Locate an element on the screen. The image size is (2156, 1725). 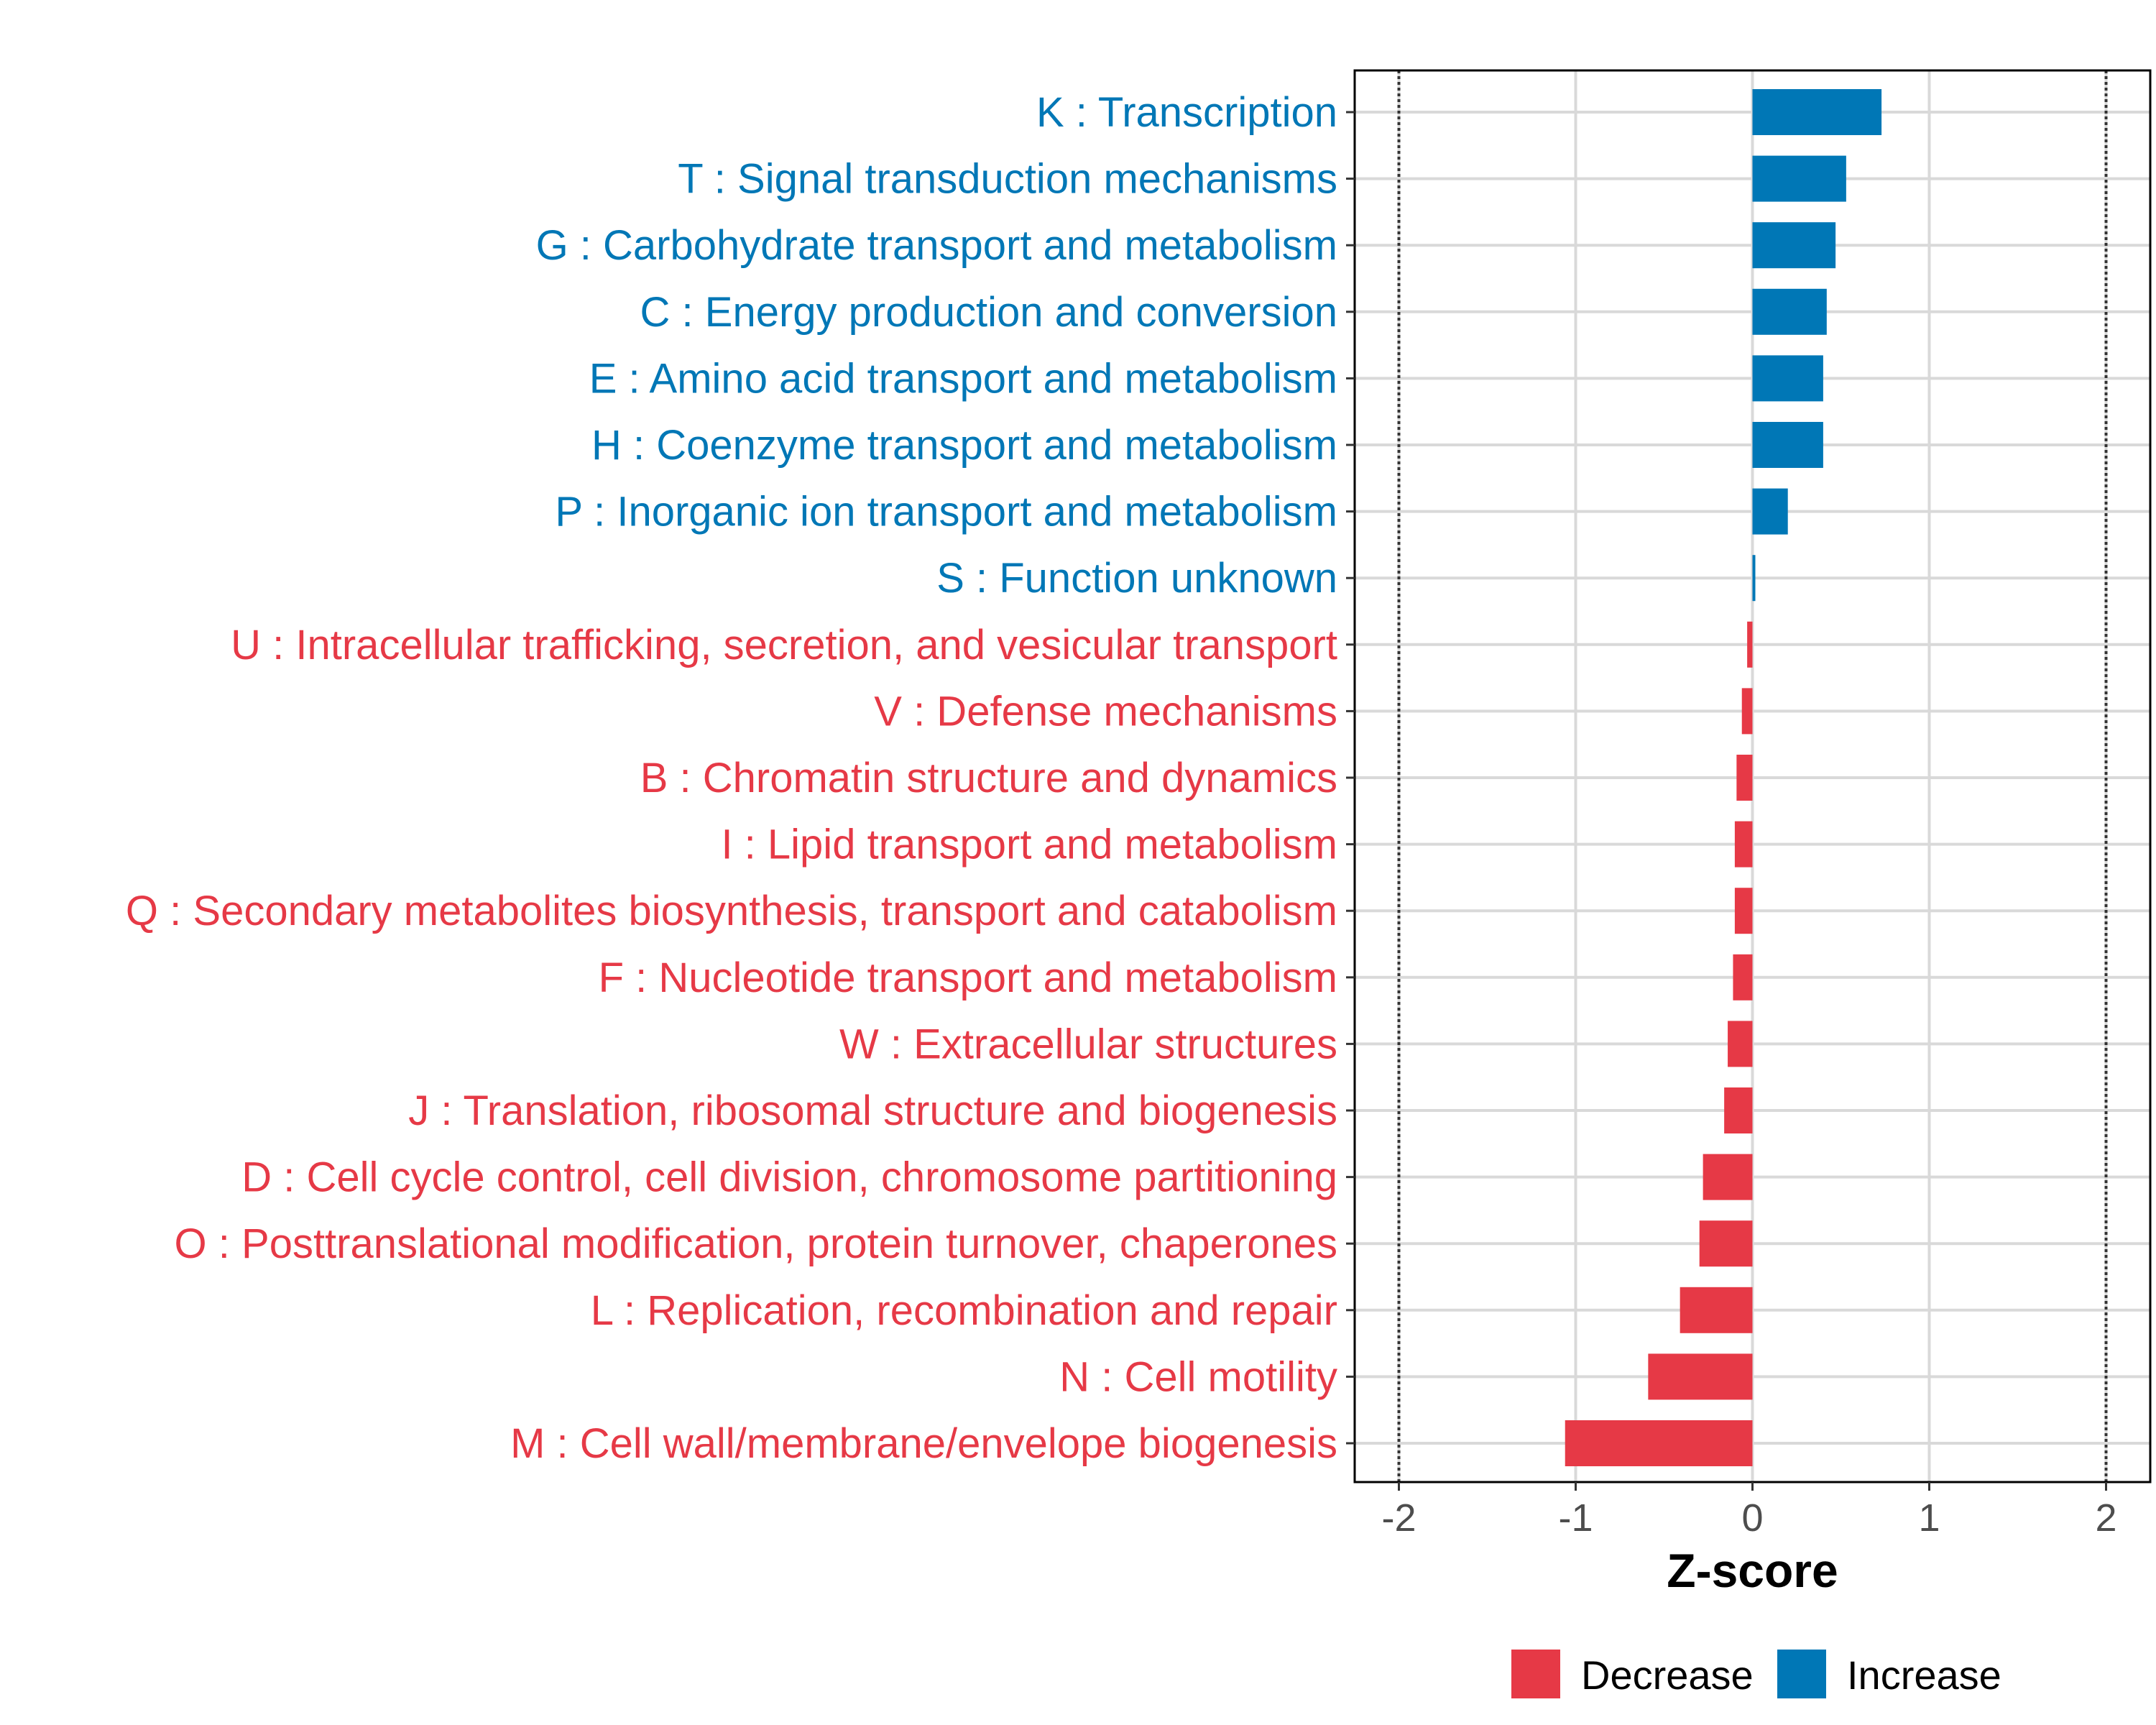
x-axis: -2 -1 0 1 2 is located at coordinates (1749, 1511).